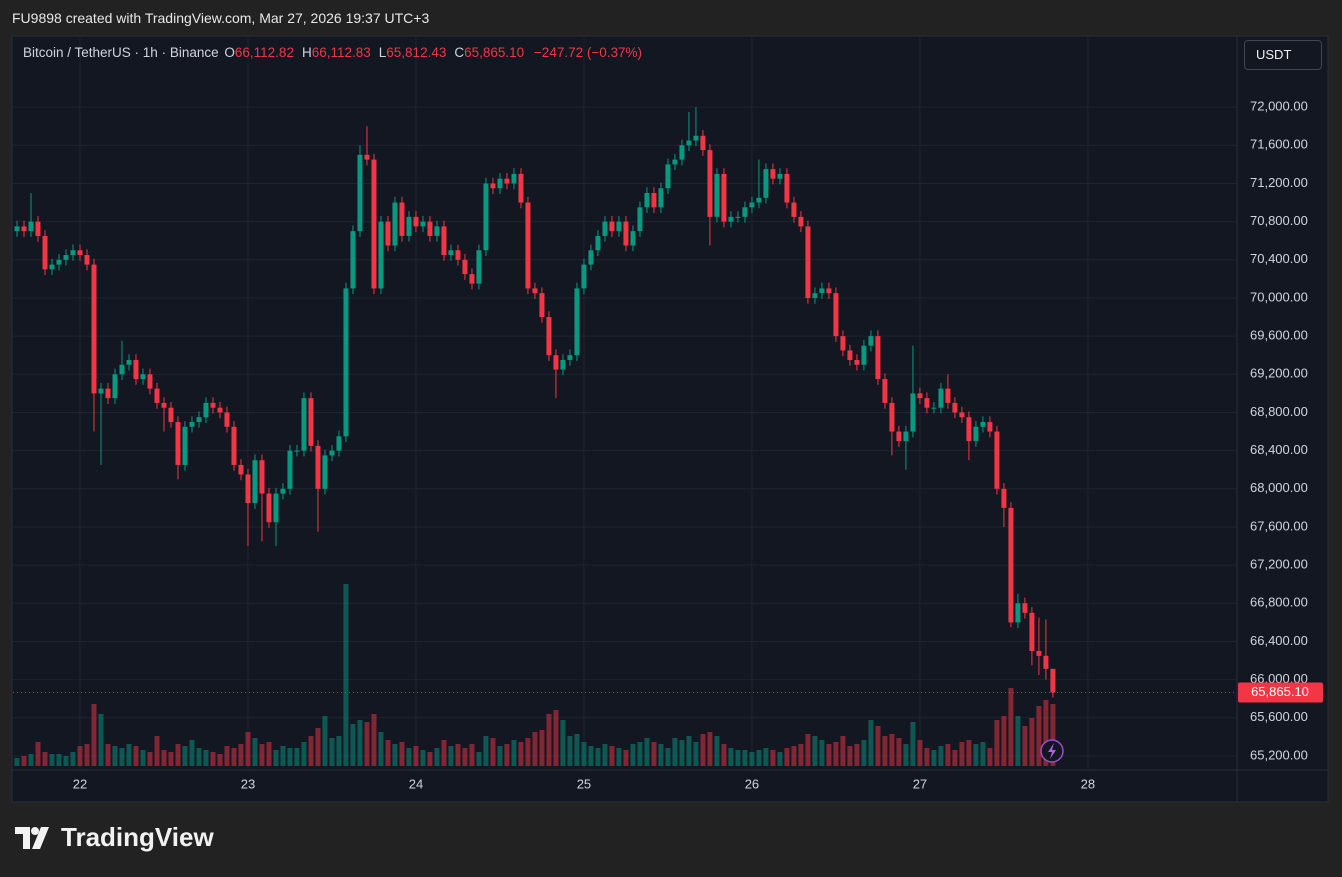  I want to click on y-tick-label: 65,600.00, so click(1279, 716).